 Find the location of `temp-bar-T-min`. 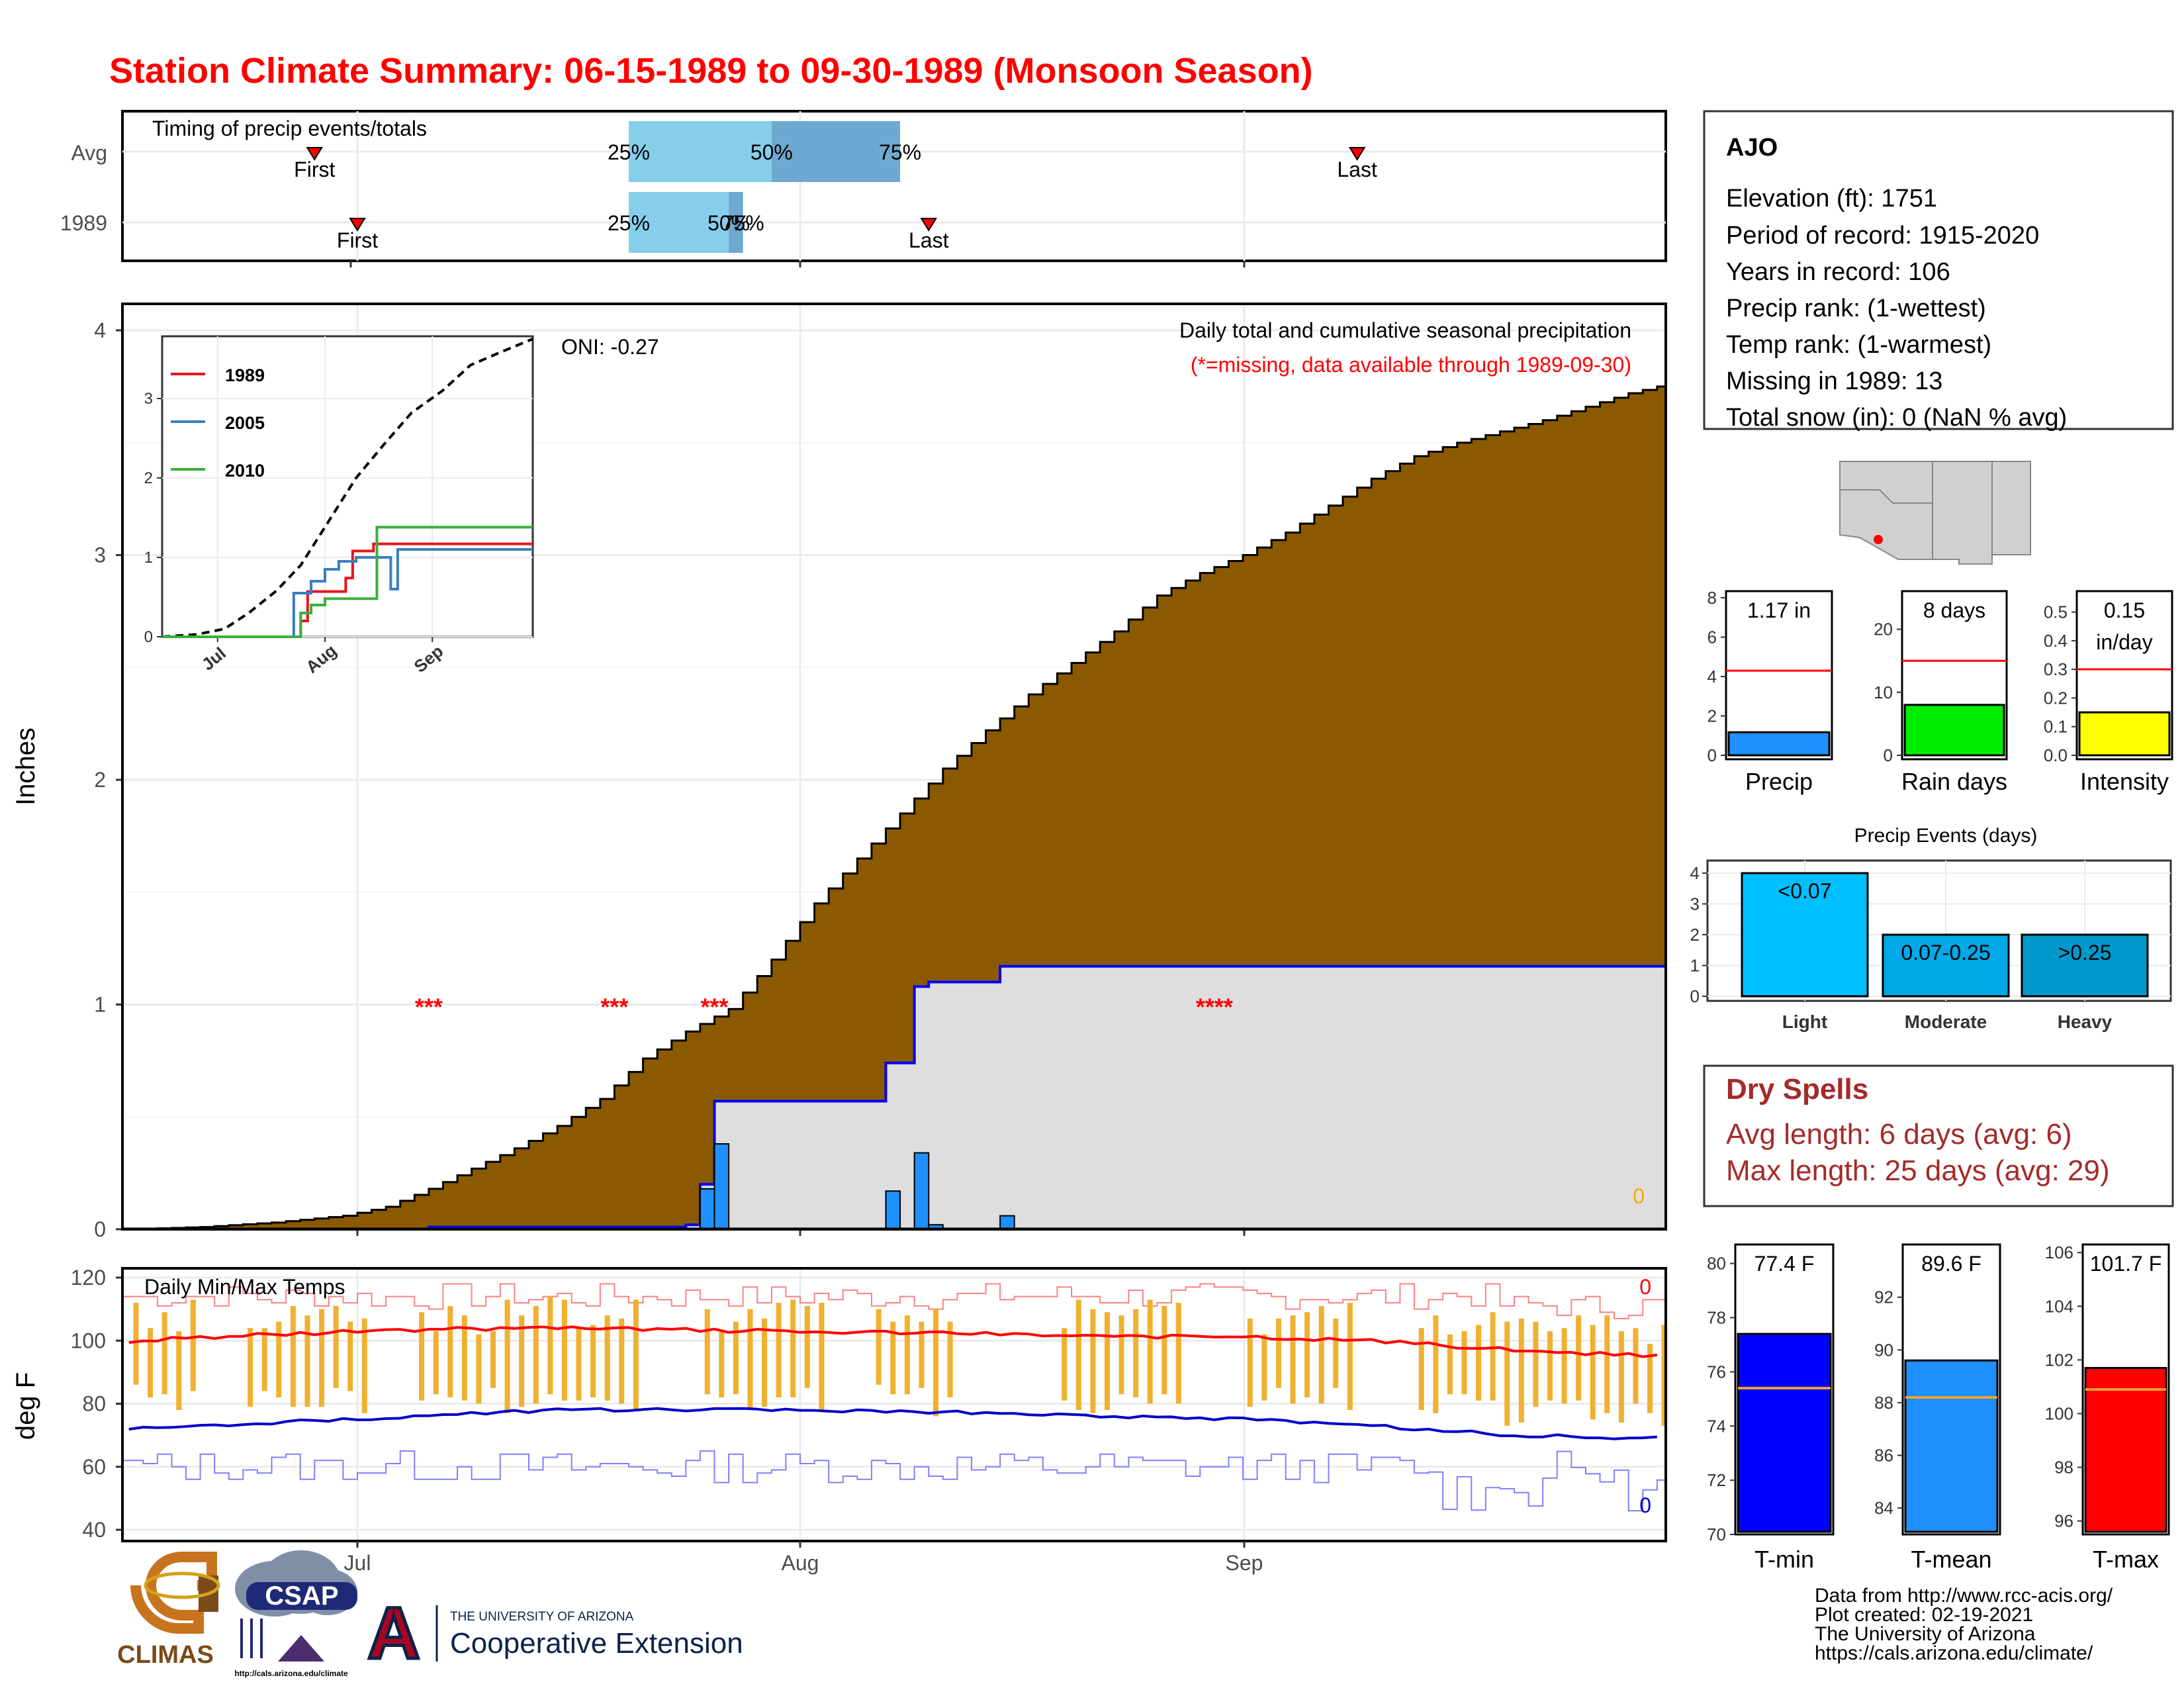

temp-bar-T-min is located at coordinates (1784, 1433).